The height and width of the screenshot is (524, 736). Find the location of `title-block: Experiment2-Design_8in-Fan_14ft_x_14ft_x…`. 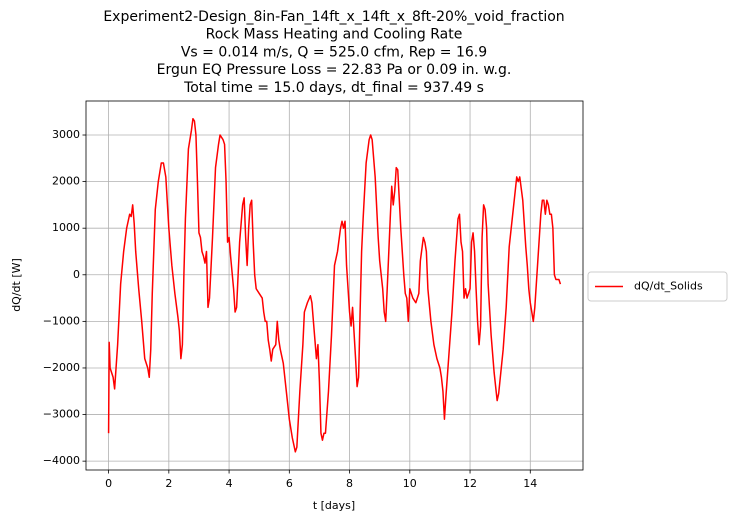

title-block: Experiment2-Design_8in-Fan_14ft_x_14ft_x… is located at coordinates (333, 52).